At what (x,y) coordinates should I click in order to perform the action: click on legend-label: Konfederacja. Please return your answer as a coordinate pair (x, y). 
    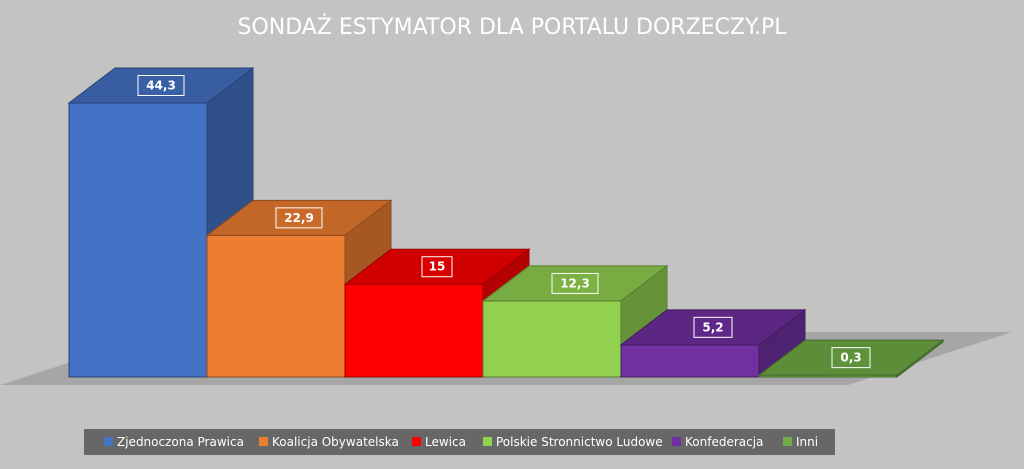
    Looking at the image, I should click on (724, 442).